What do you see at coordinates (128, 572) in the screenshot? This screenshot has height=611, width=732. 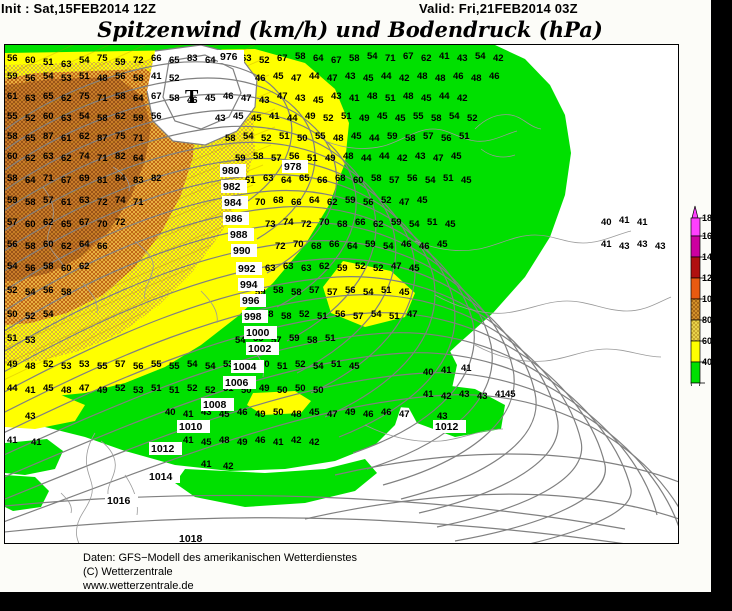 I see `footer-line-copyright: (C) Wetterzentrale` at bounding box center [128, 572].